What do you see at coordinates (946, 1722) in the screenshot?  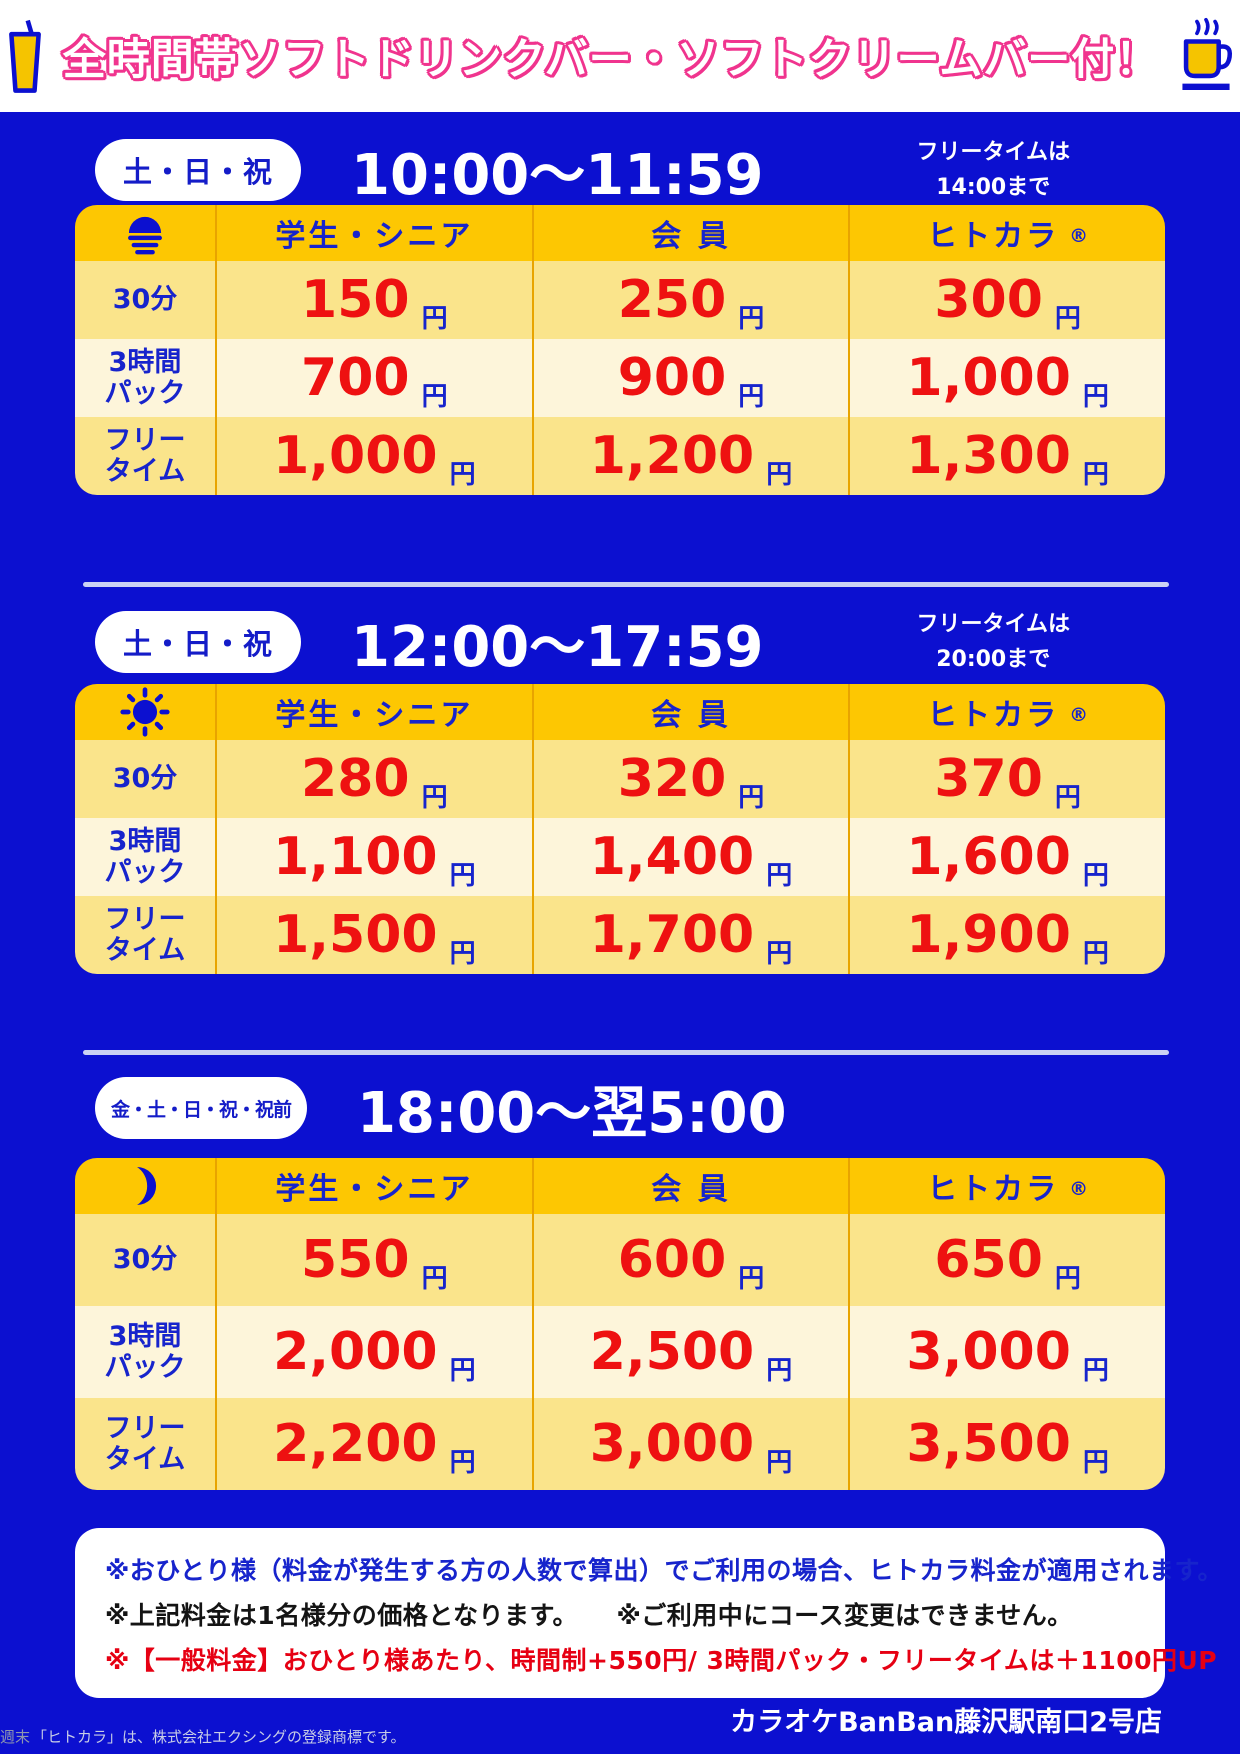 I see `store-name: カラオケBanBan藤沢駅南口2号店` at bounding box center [946, 1722].